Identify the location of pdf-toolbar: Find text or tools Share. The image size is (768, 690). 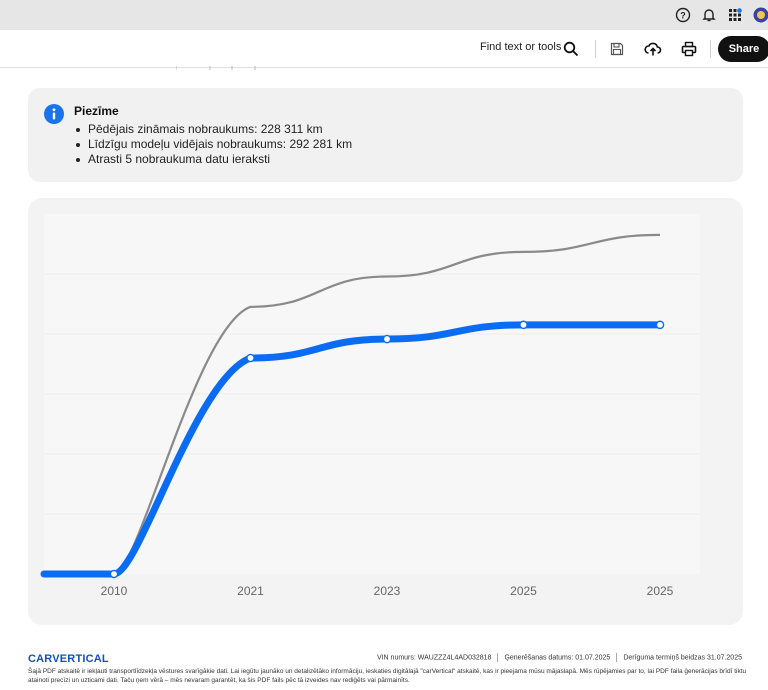
(384, 49).